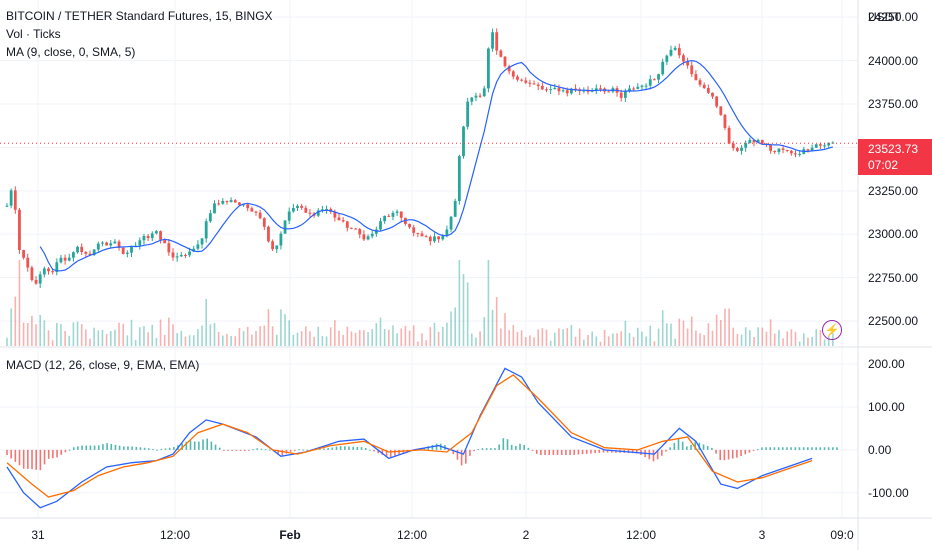 This screenshot has height=550, width=932. I want to click on macd-legend: MACD (12, 26, close, 9, EMA, EMA), so click(103, 365).